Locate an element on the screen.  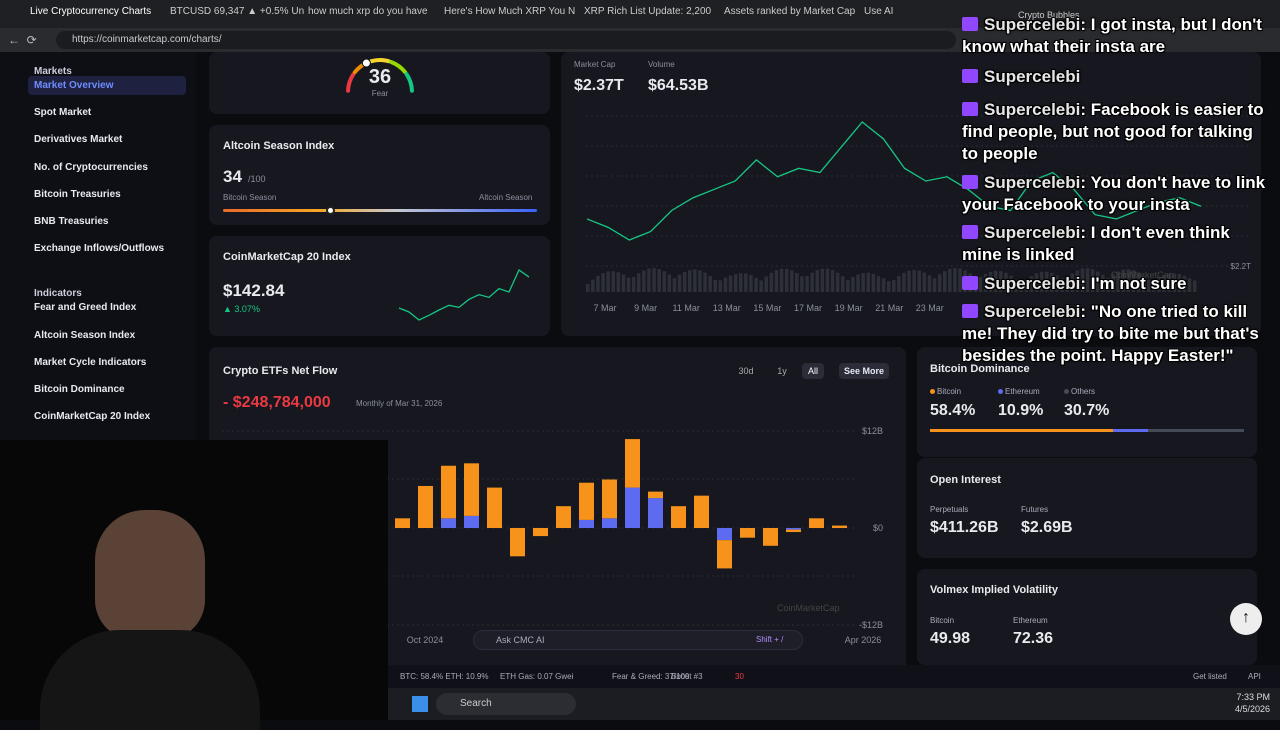
browser-tab: BTCUSD 69,347 ▲ +0.5% Un is located at coordinates (237, 11).